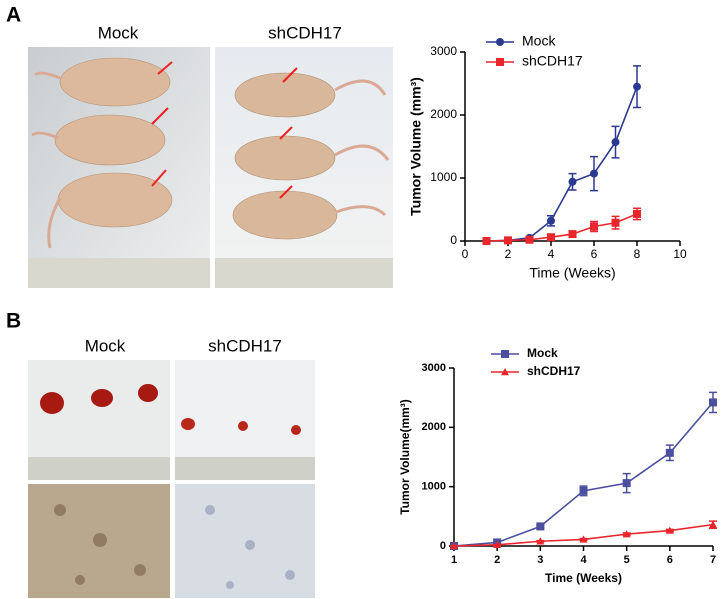  I want to click on x-tick-label: 5, so click(627, 560).